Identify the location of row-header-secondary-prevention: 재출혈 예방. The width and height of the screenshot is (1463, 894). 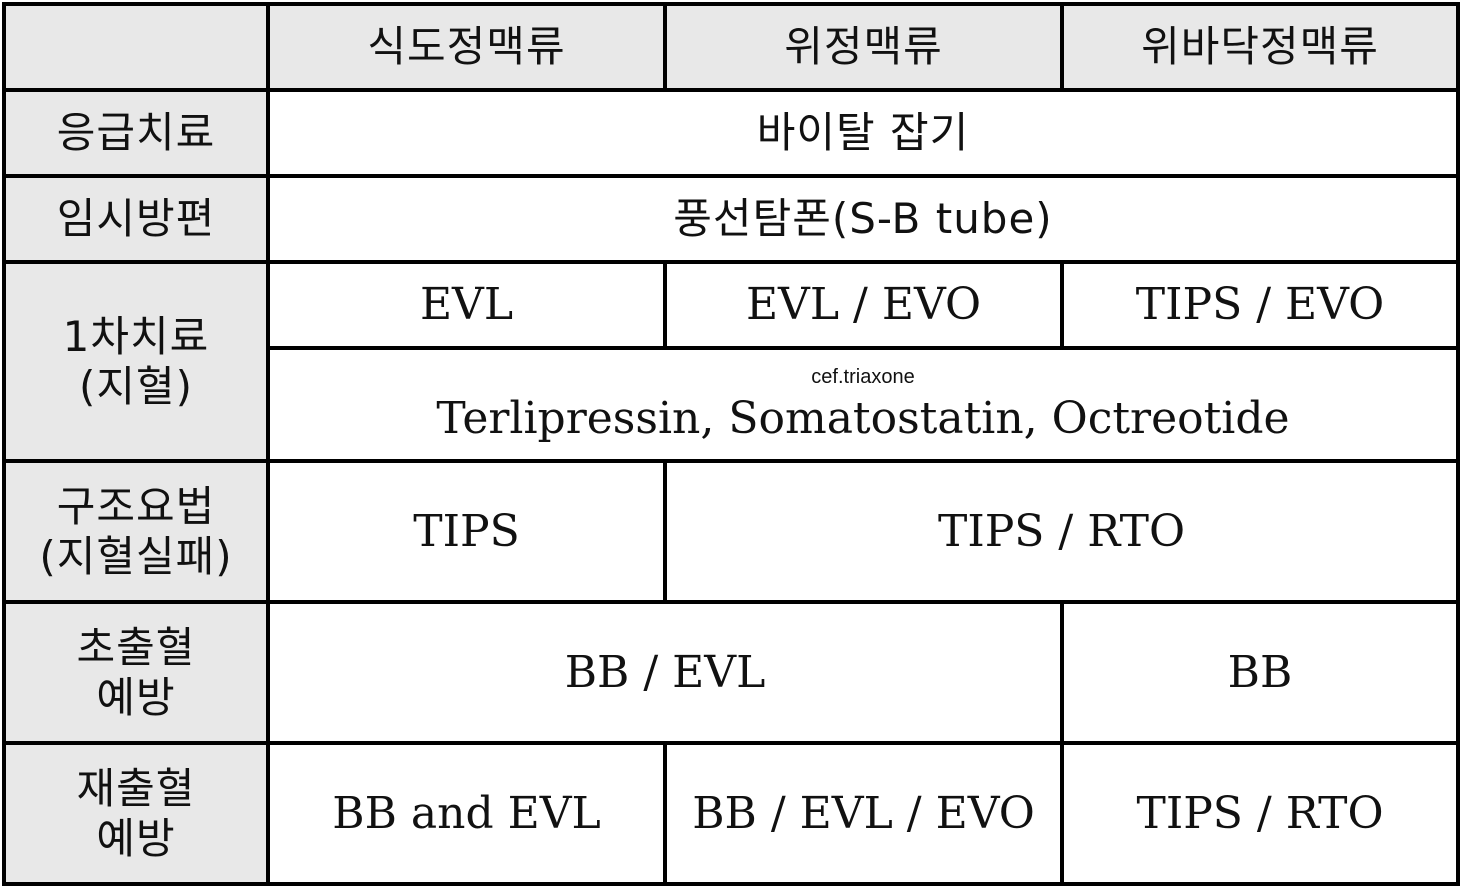
(136, 813).